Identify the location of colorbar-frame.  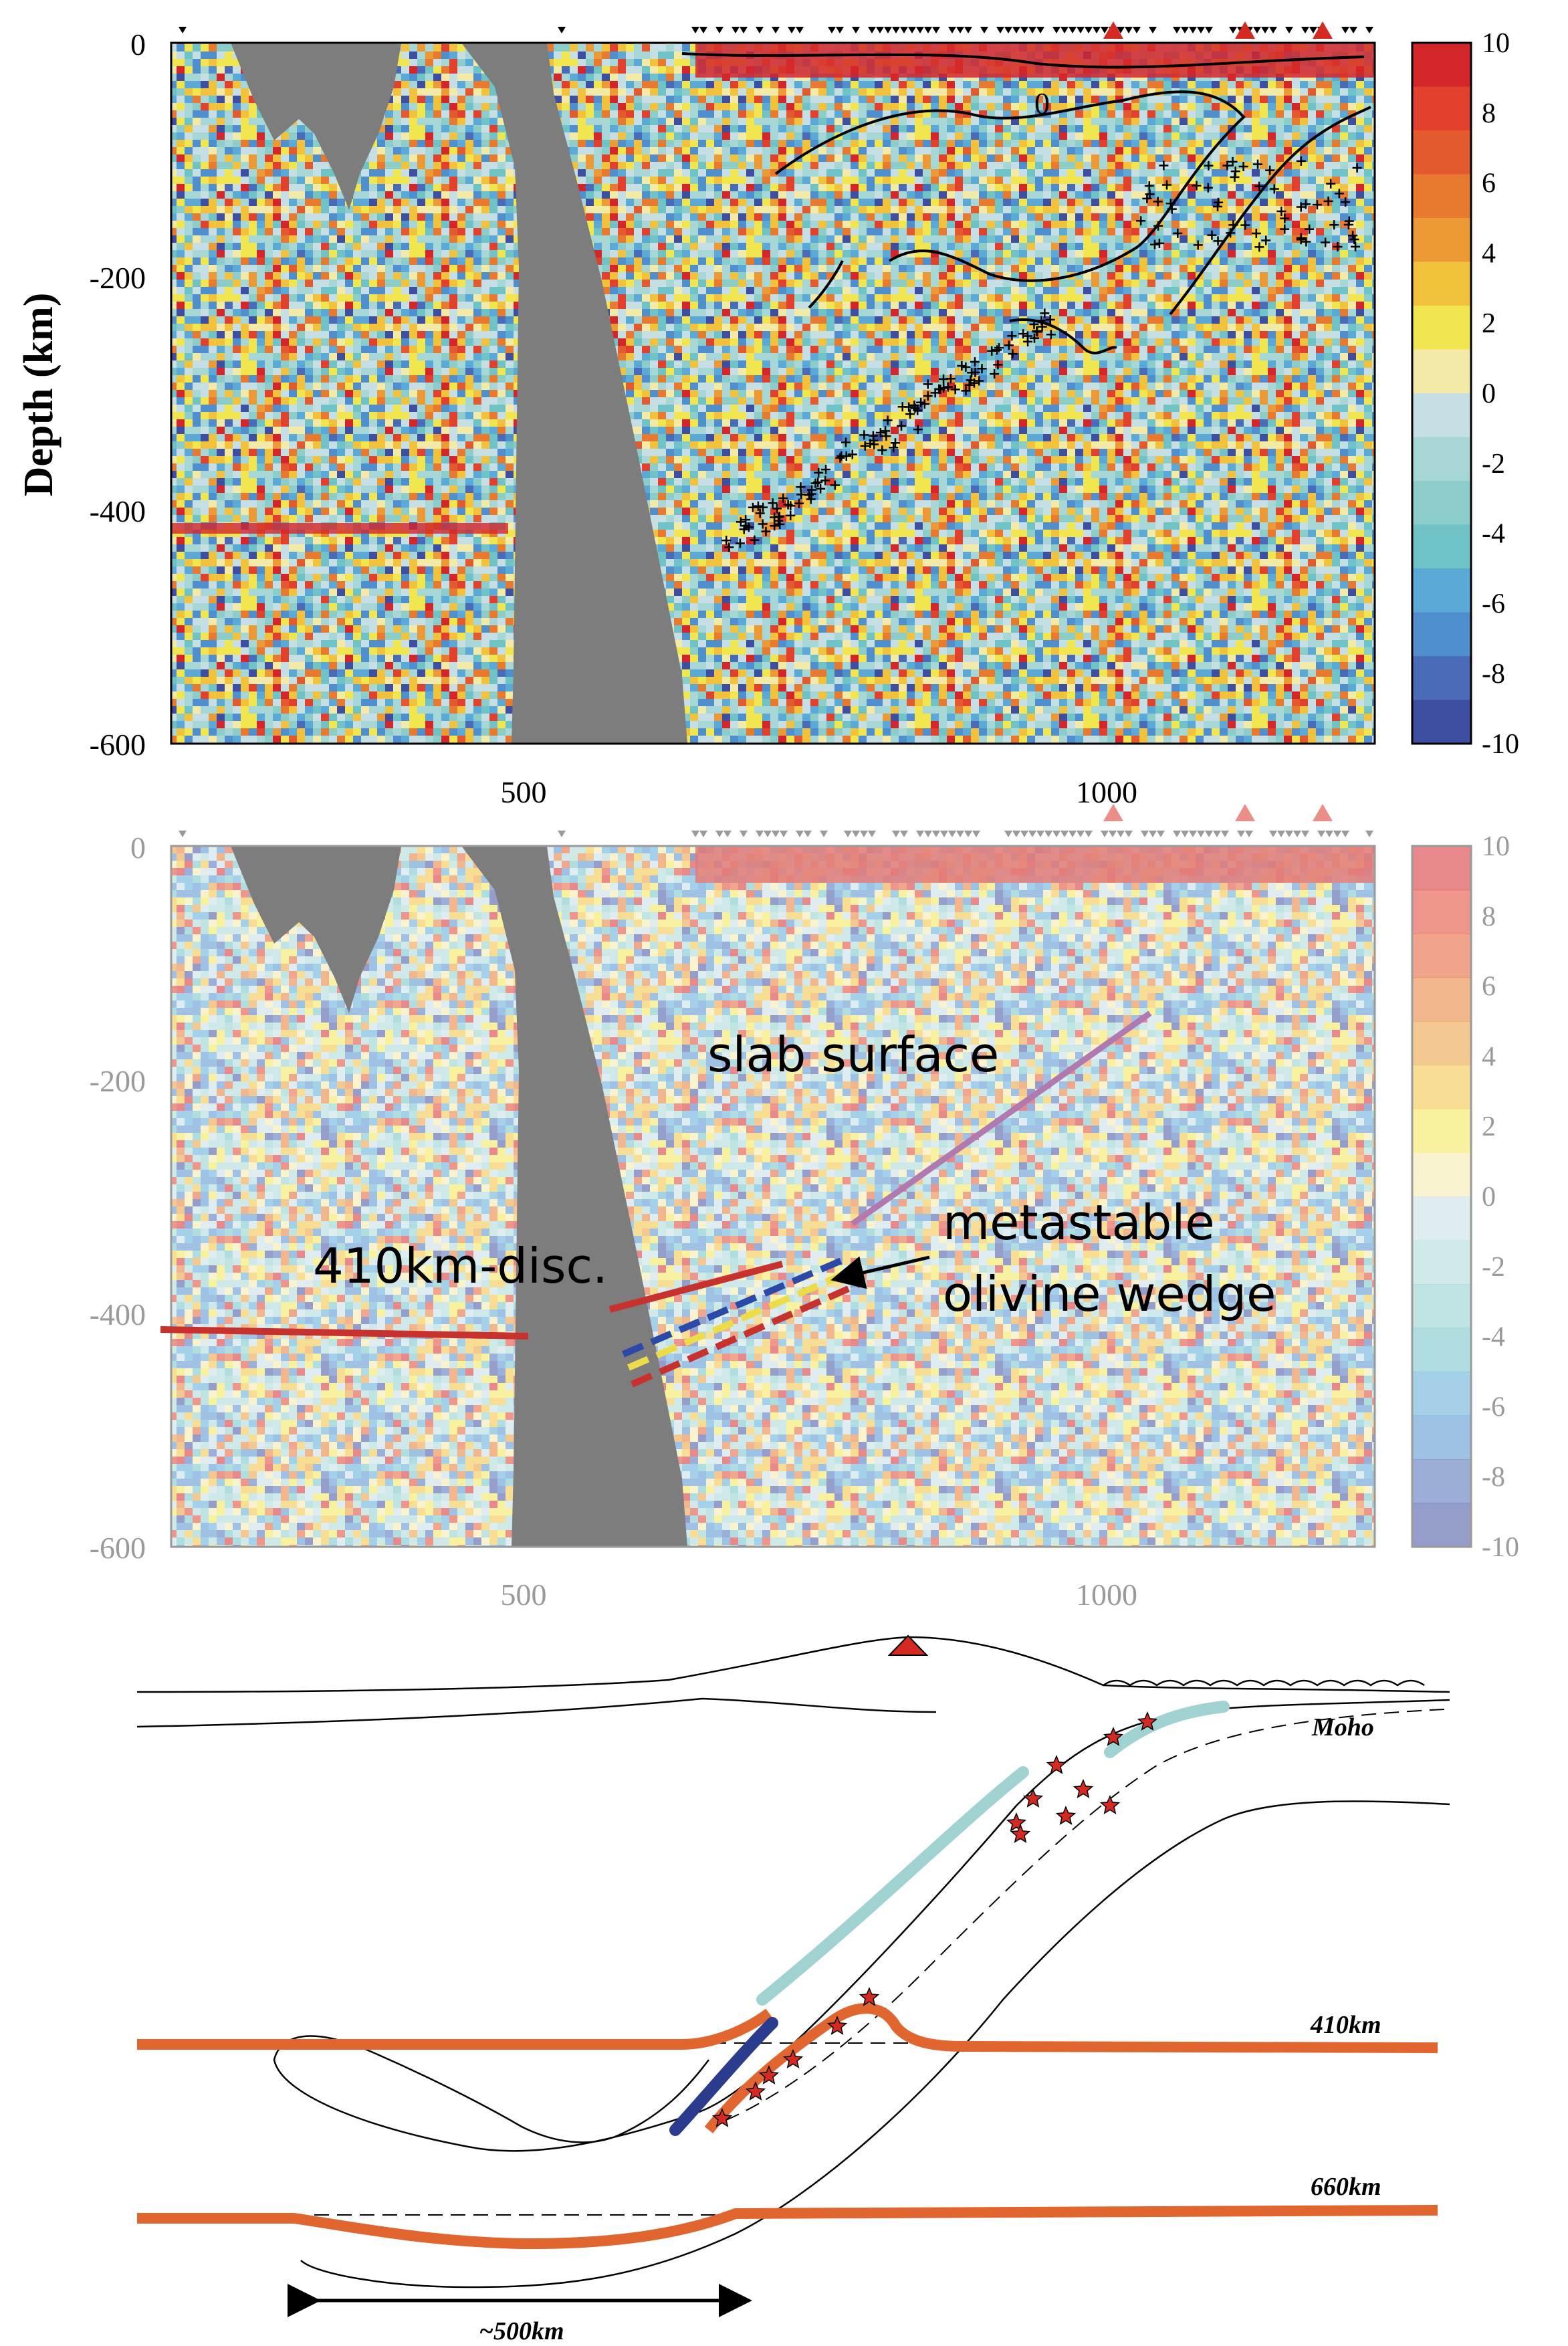
(1441, 1196).